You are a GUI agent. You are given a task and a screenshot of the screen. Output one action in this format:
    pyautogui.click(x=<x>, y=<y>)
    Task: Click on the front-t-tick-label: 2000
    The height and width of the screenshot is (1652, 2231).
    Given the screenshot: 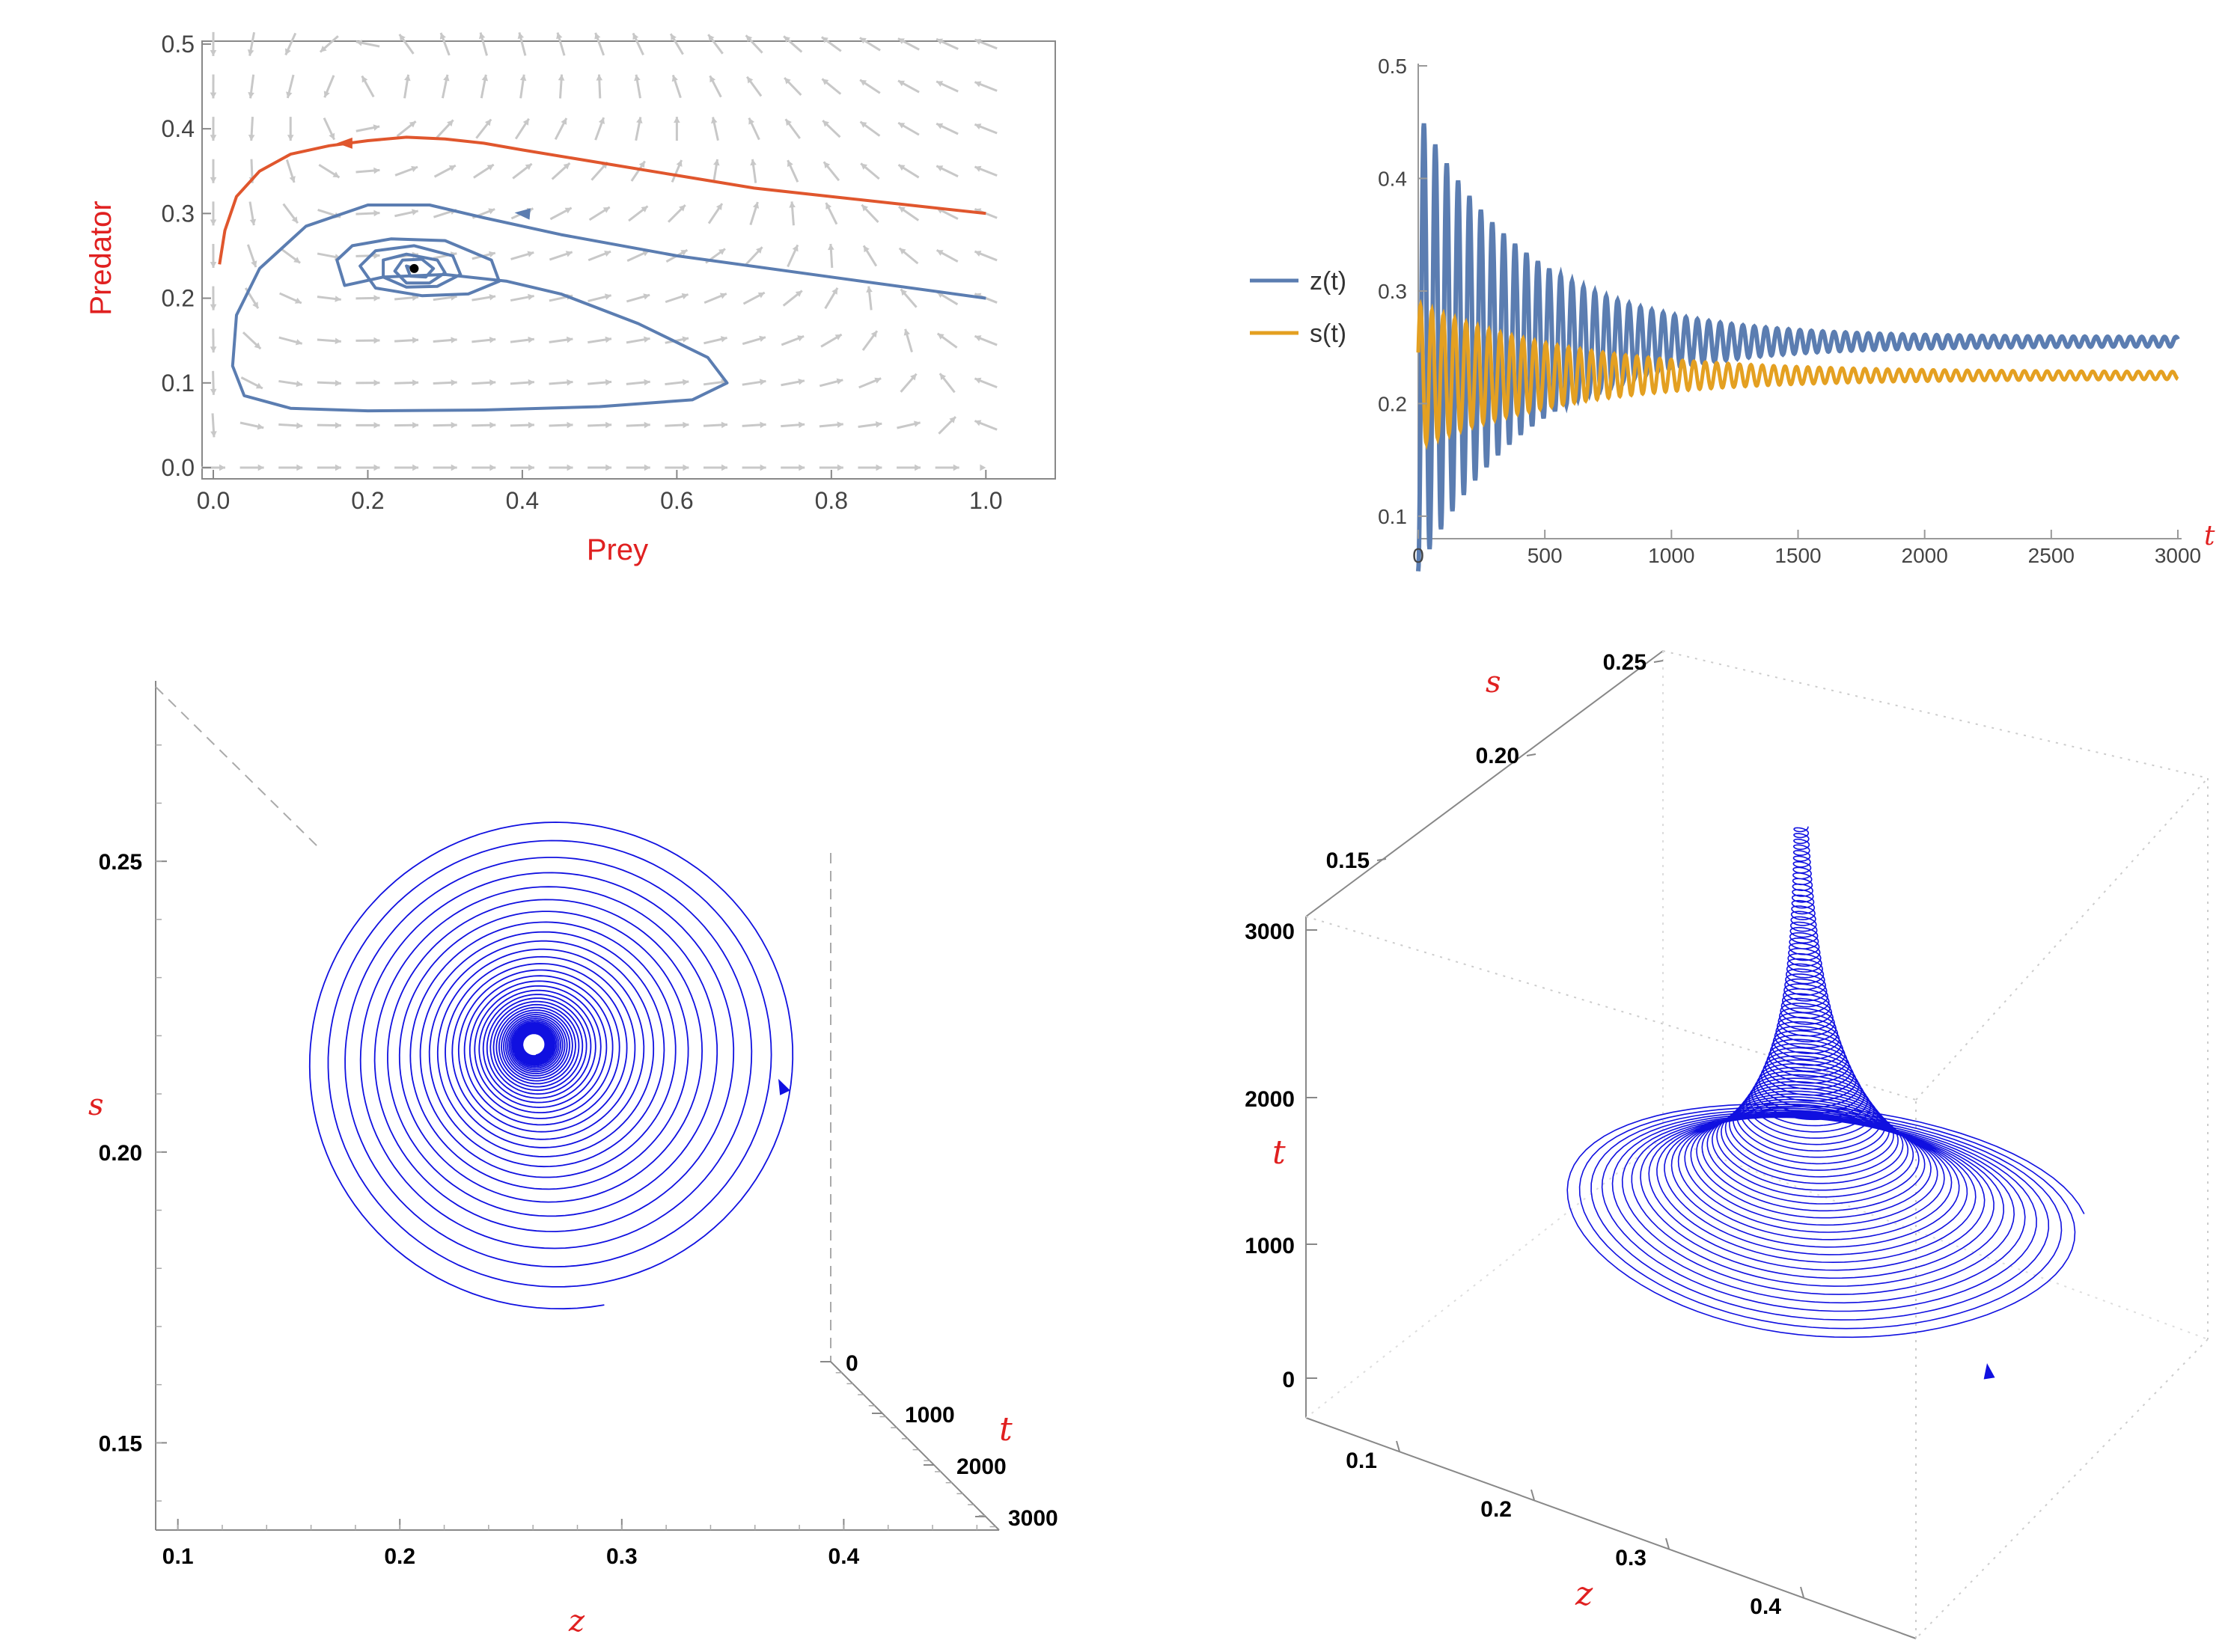 What is the action you would take?
    pyautogui.click(x=982, y=1466)
    